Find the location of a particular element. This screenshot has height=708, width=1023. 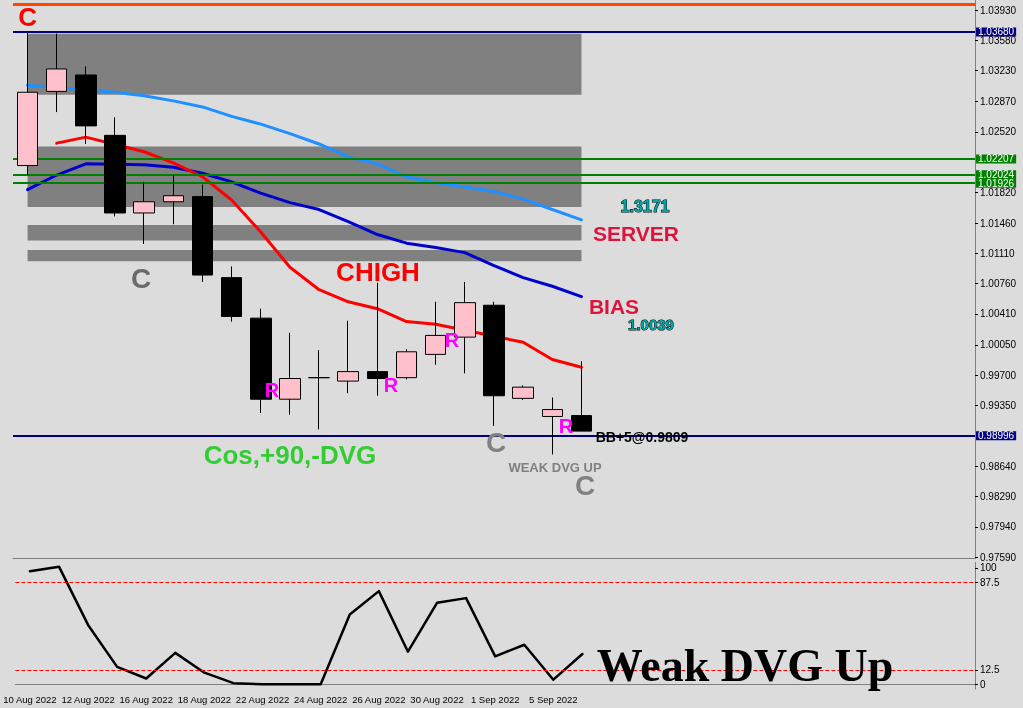

annotation: CHIGH is located at coordinates (378, 272).